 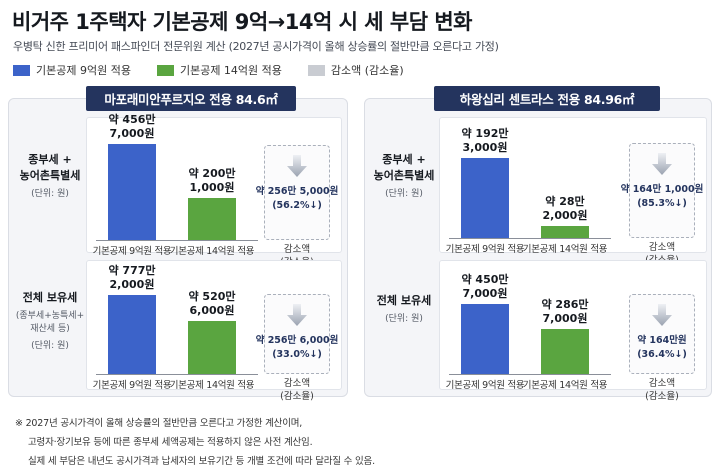 I want to click on legend-label-14eok: 기본공제 14억원 적용, so click(x=230, y=70).